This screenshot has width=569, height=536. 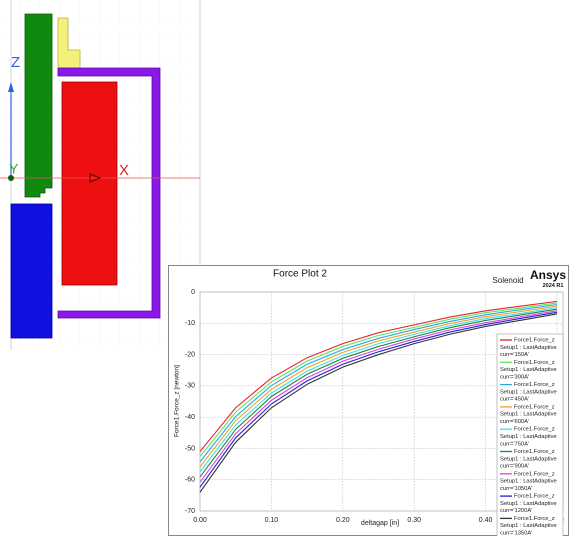 I want to click on x-tick-label: 0.30, so click(x=414, y=520).